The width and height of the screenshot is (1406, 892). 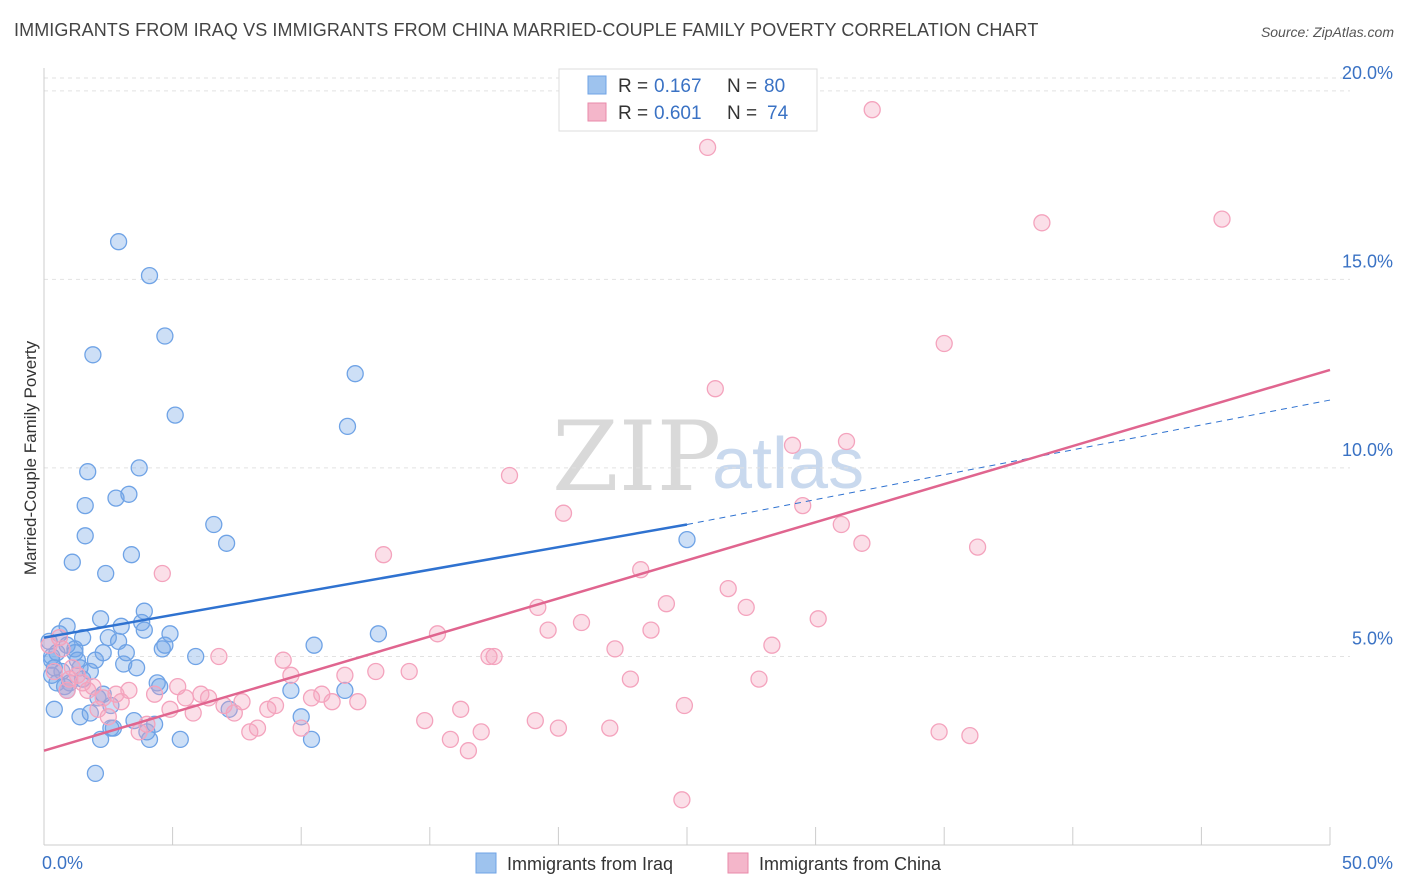 What do you see at coordinates (636, 457) in the screenshot?
I see `watermark-zip: ZIP` at bounding box center [636, 457].